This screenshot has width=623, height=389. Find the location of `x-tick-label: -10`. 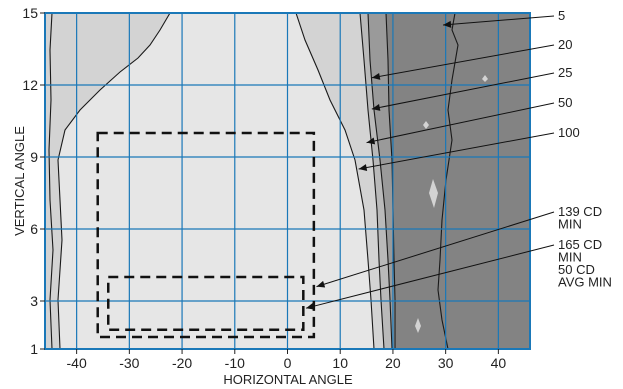

x-tick-label: -10 is located at coordinates (235, 363).